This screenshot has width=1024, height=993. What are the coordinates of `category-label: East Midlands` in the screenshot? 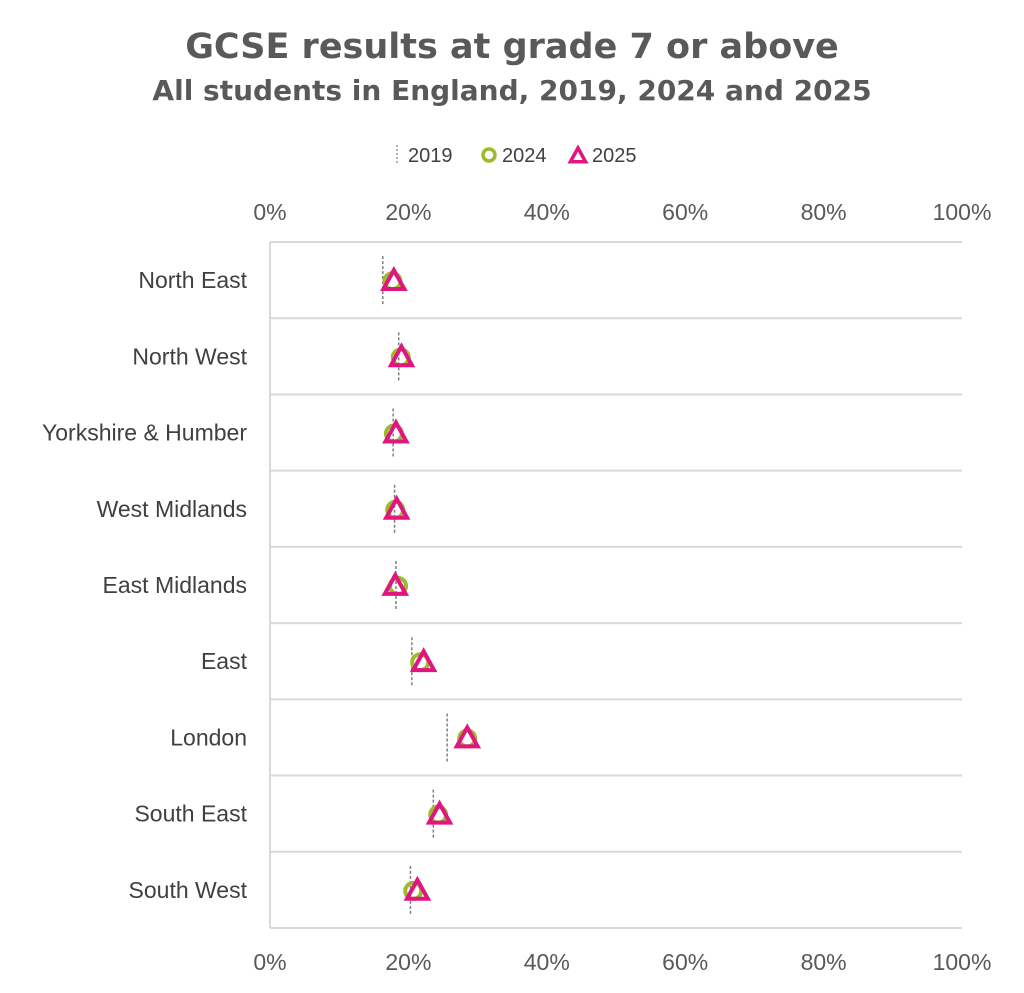 It's located at (175, 585).